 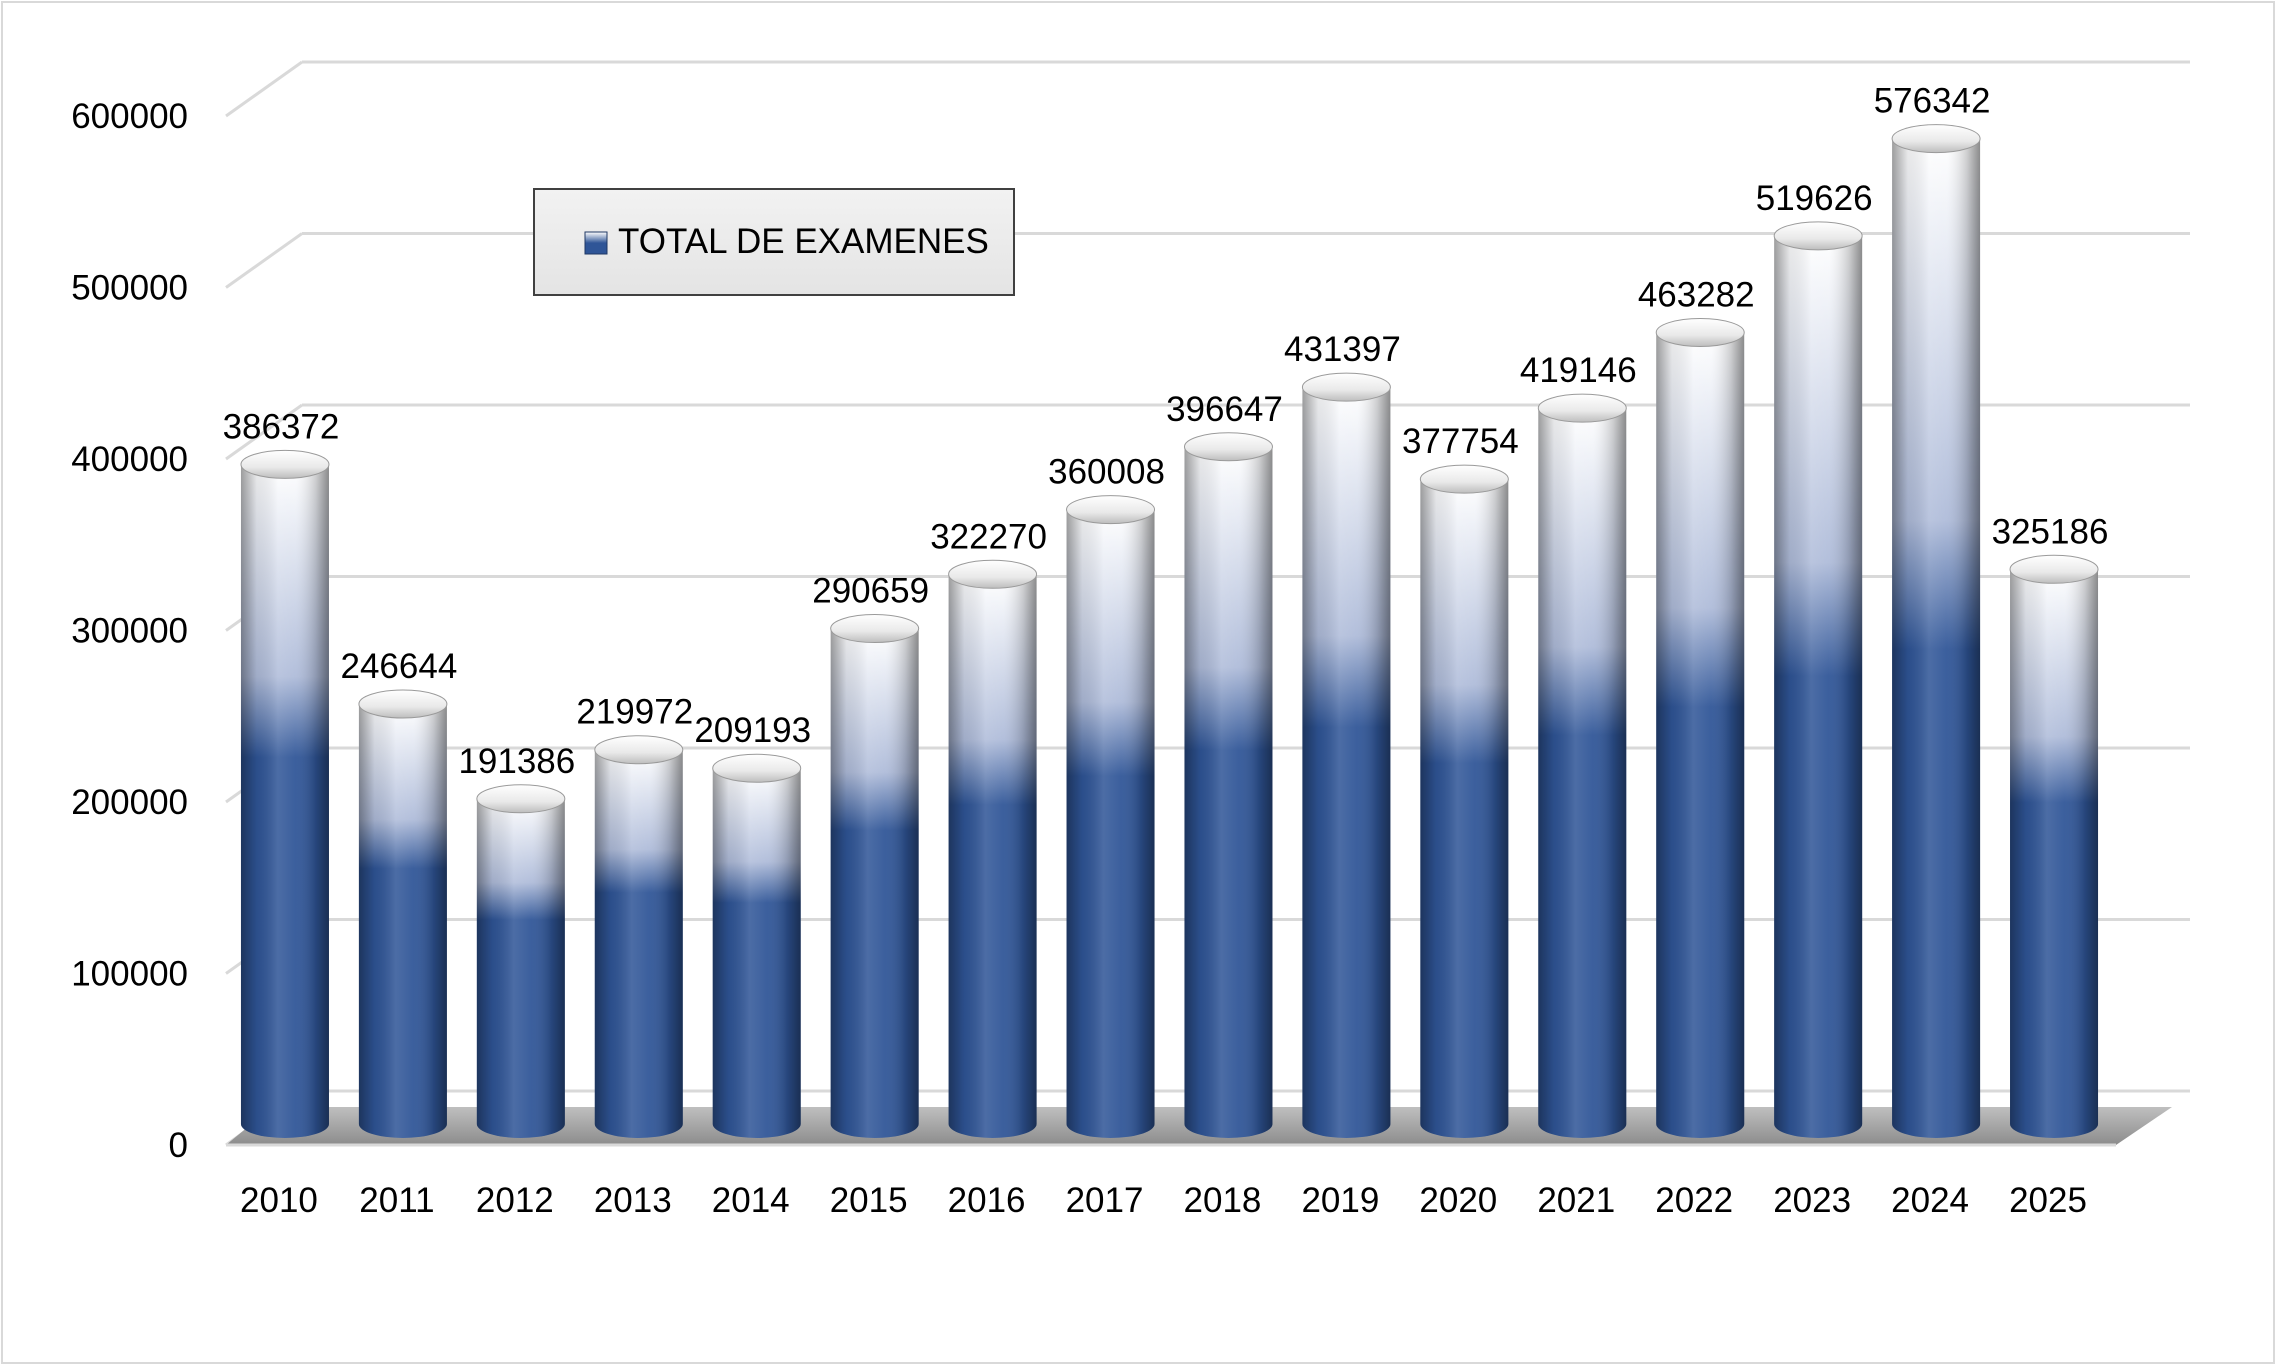 I want to click on data-label: 191386, so click(x=516, y=761).